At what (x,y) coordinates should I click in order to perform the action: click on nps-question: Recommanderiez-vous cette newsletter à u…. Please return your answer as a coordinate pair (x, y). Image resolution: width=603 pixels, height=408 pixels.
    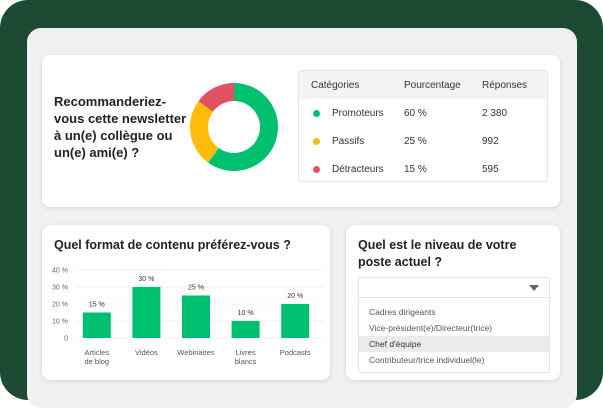
    Looking at the image, I should click on (120, 127).